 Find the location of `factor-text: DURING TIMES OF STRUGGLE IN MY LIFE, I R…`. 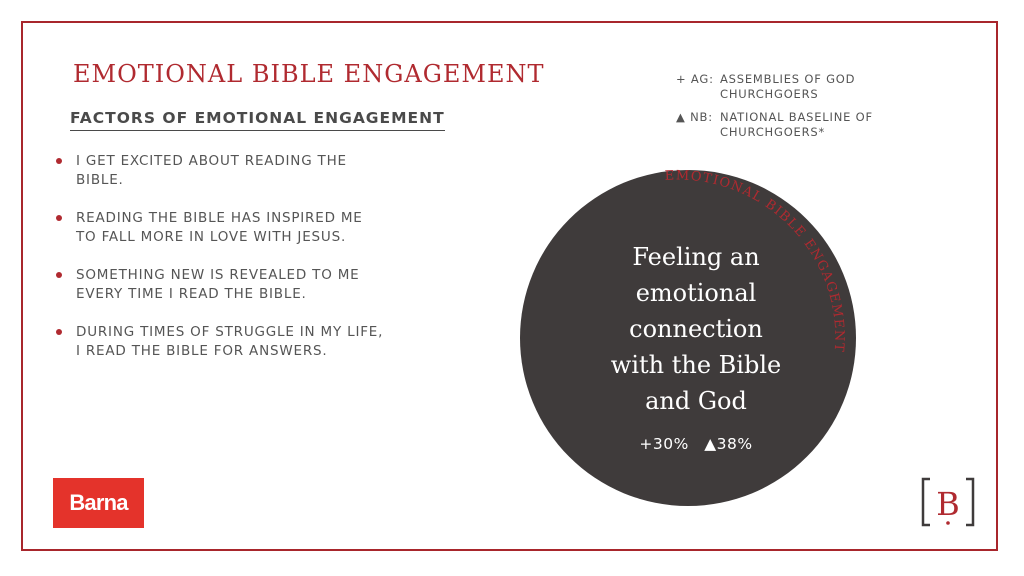

factor-text: DURING TIMES OF STRUGGLE IN MY LIFE, I R… is located at coordinates (230, 341).